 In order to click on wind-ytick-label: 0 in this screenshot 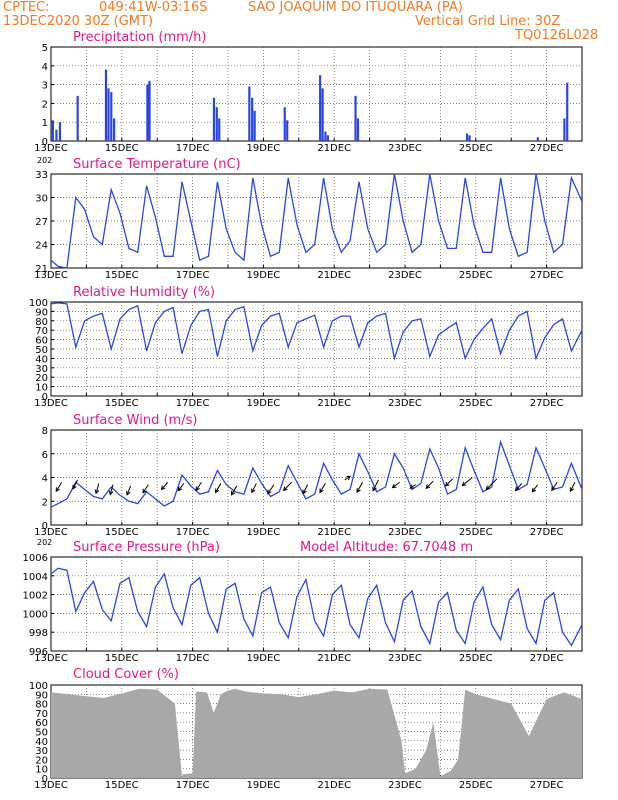, I will do `click(45, 526)`.